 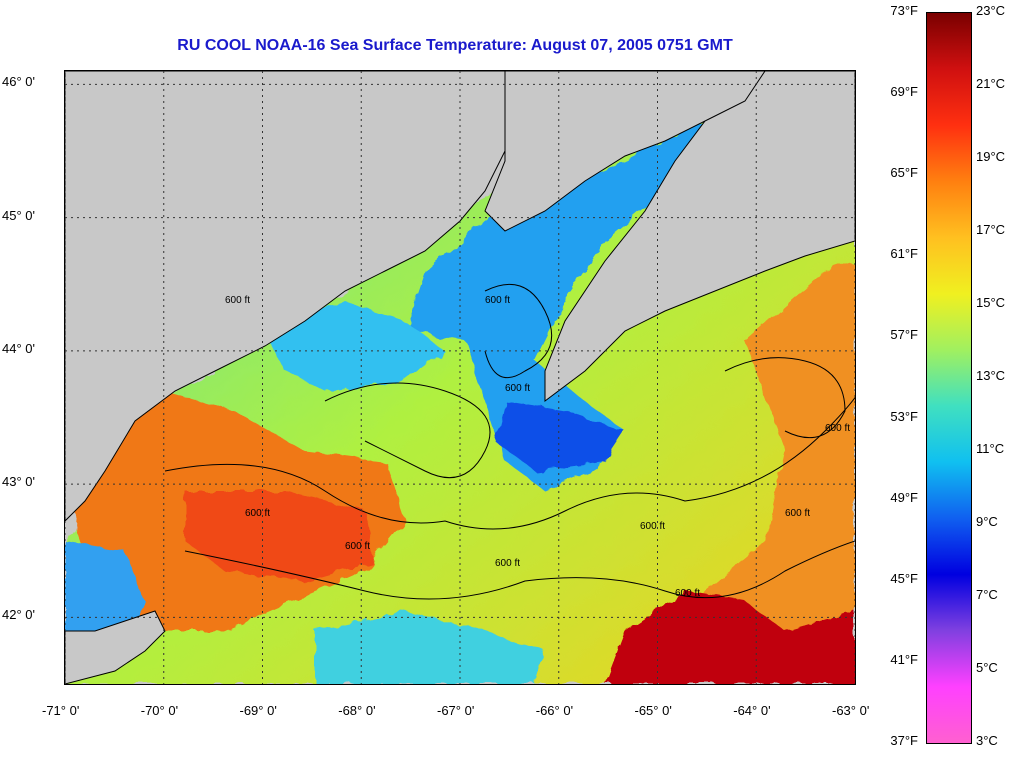 I want to click on cape-cod-landmass, so click(x=115, y=647).